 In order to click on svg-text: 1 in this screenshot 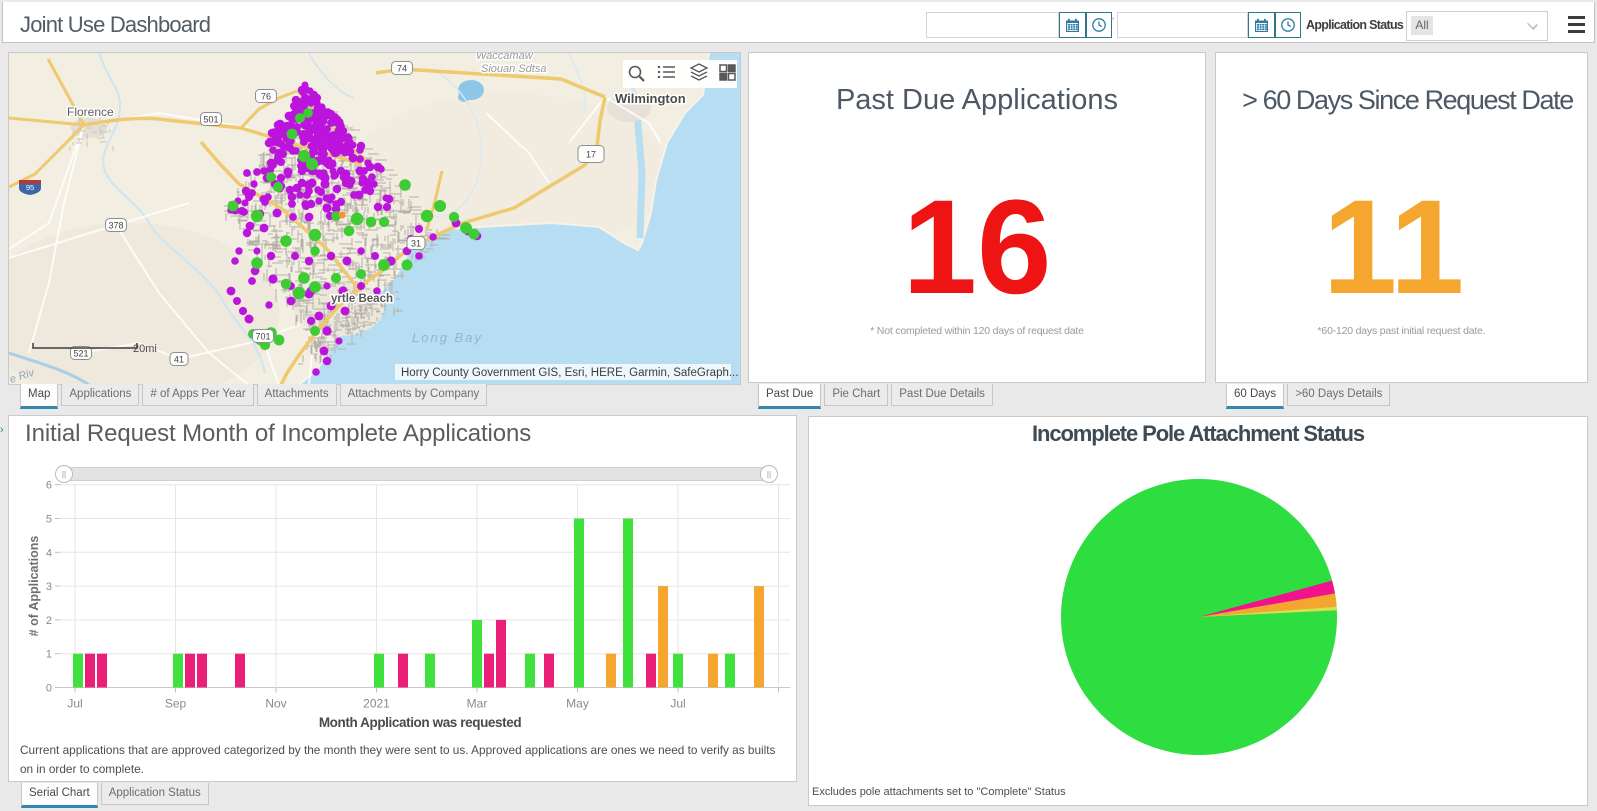, I will do `click(49, 655)`.